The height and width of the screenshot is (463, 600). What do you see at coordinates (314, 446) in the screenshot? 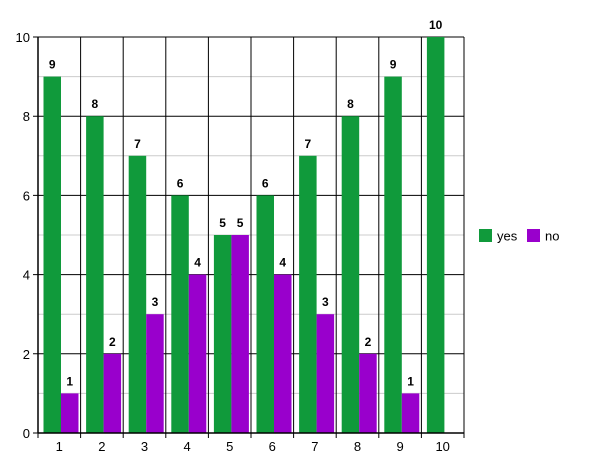
I see `x-tick-label: 7` at bounding box center [314, 446].